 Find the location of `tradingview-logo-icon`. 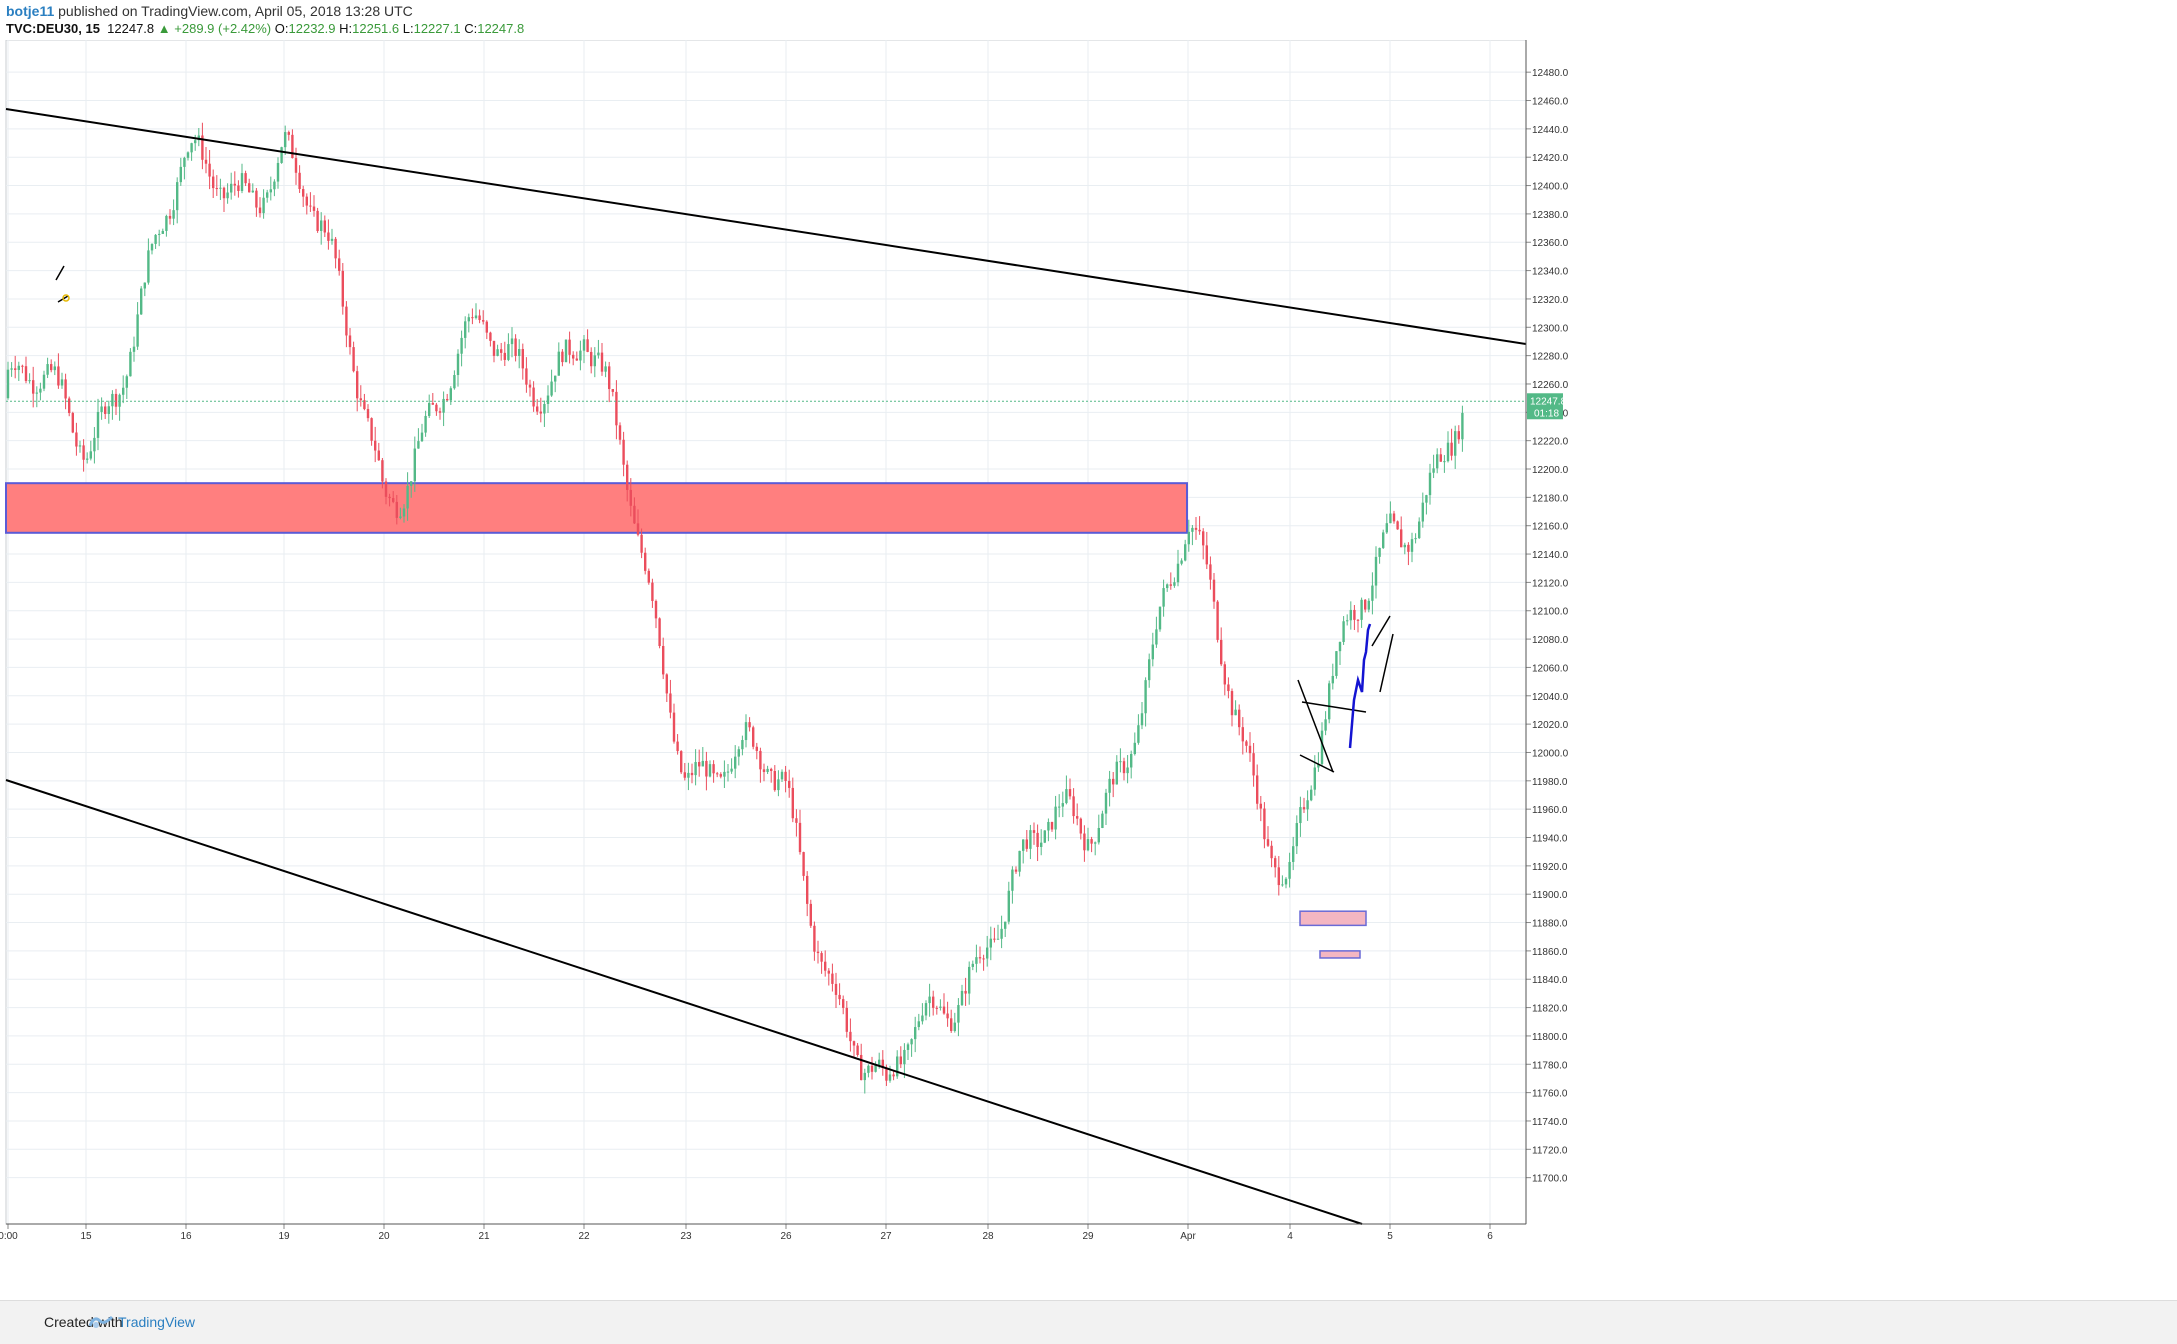

tradingview-logo-icon is located at coordinates (101, 1322).